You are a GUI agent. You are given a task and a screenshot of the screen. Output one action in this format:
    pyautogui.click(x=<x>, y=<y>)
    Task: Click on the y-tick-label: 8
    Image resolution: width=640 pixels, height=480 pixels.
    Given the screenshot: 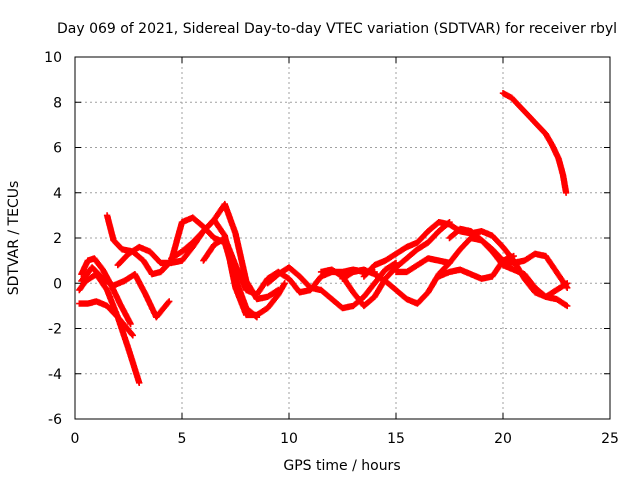 What is the action you would take?
    pyautogui.click(x=57, y=103)
    